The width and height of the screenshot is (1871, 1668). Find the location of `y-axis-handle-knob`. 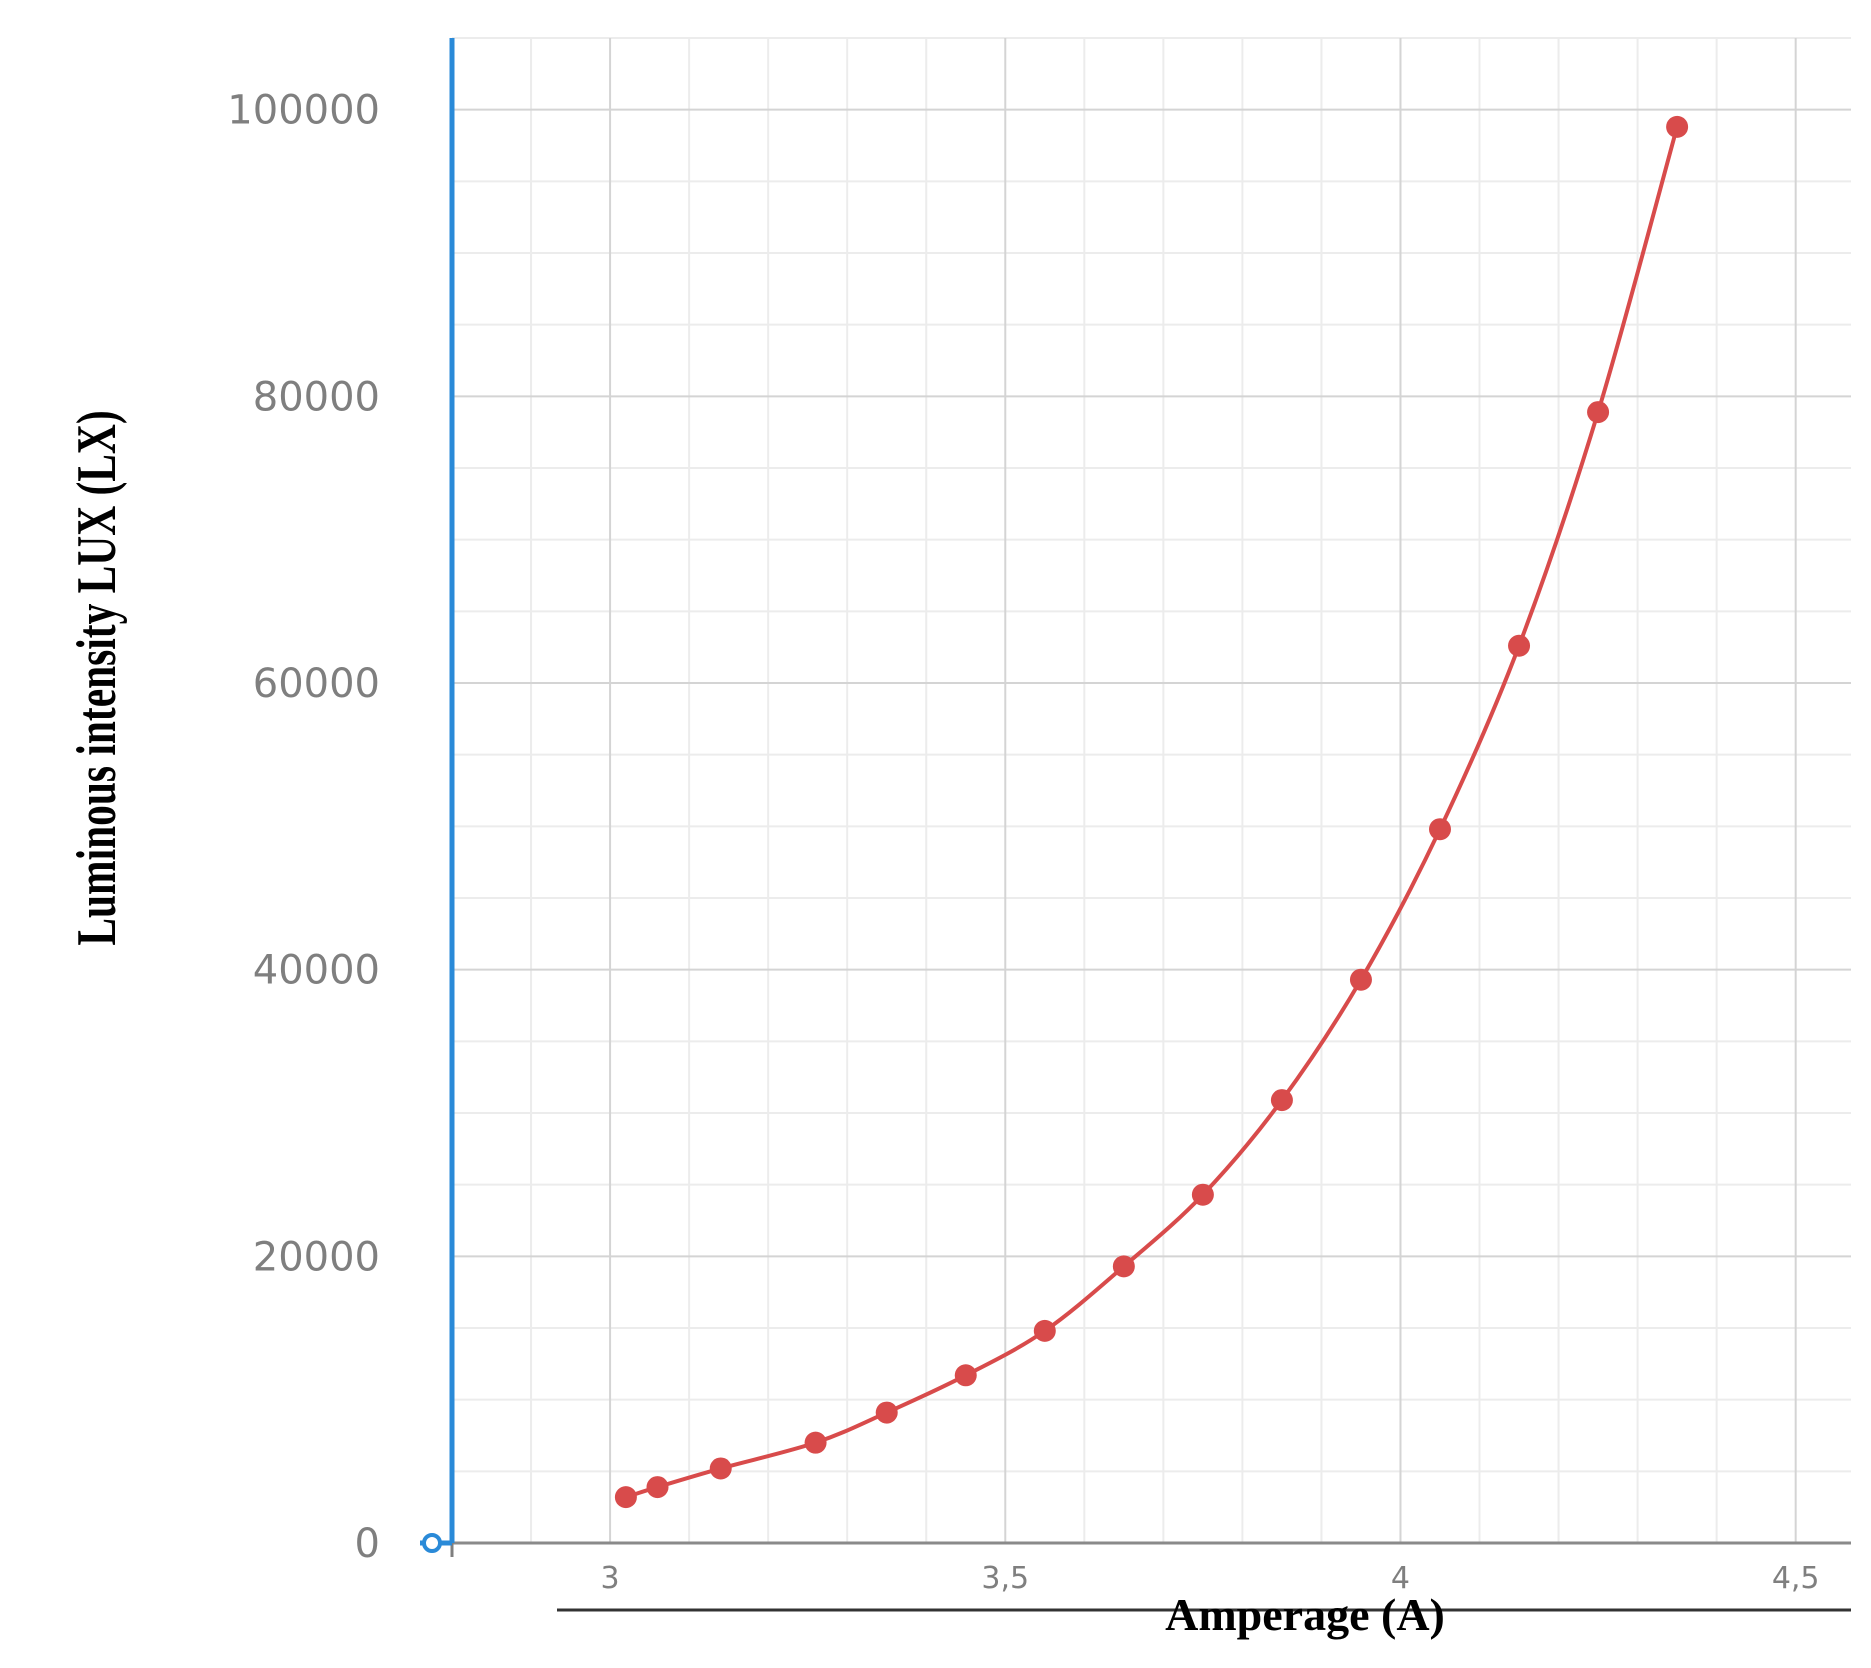

y-axis-handle-knob is located at coordinates (432, 1543).